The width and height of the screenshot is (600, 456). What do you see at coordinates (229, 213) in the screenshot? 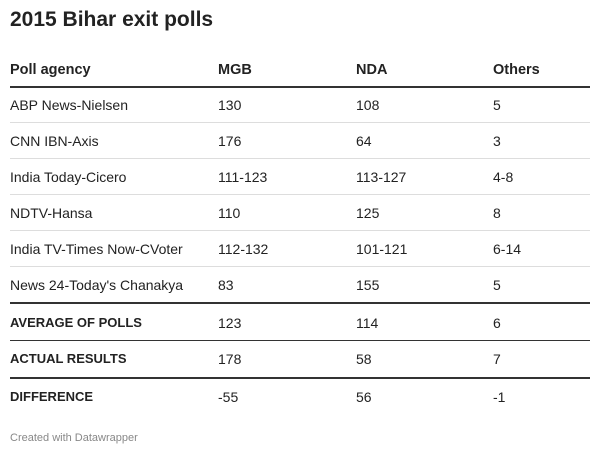
I see `table-cell: 110` at bounding box center [229, 213].